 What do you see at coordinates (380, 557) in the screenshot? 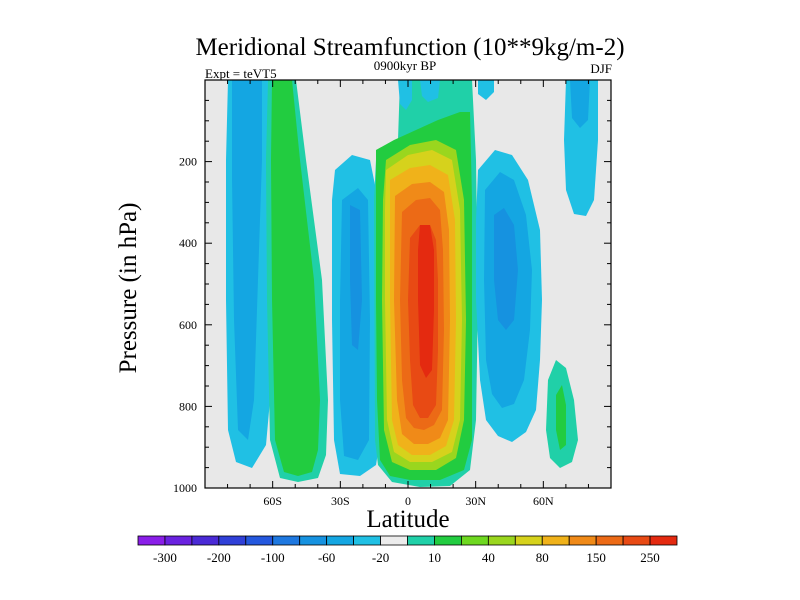
I see `colorbar-label: -20` at bounding box center [380, 557].